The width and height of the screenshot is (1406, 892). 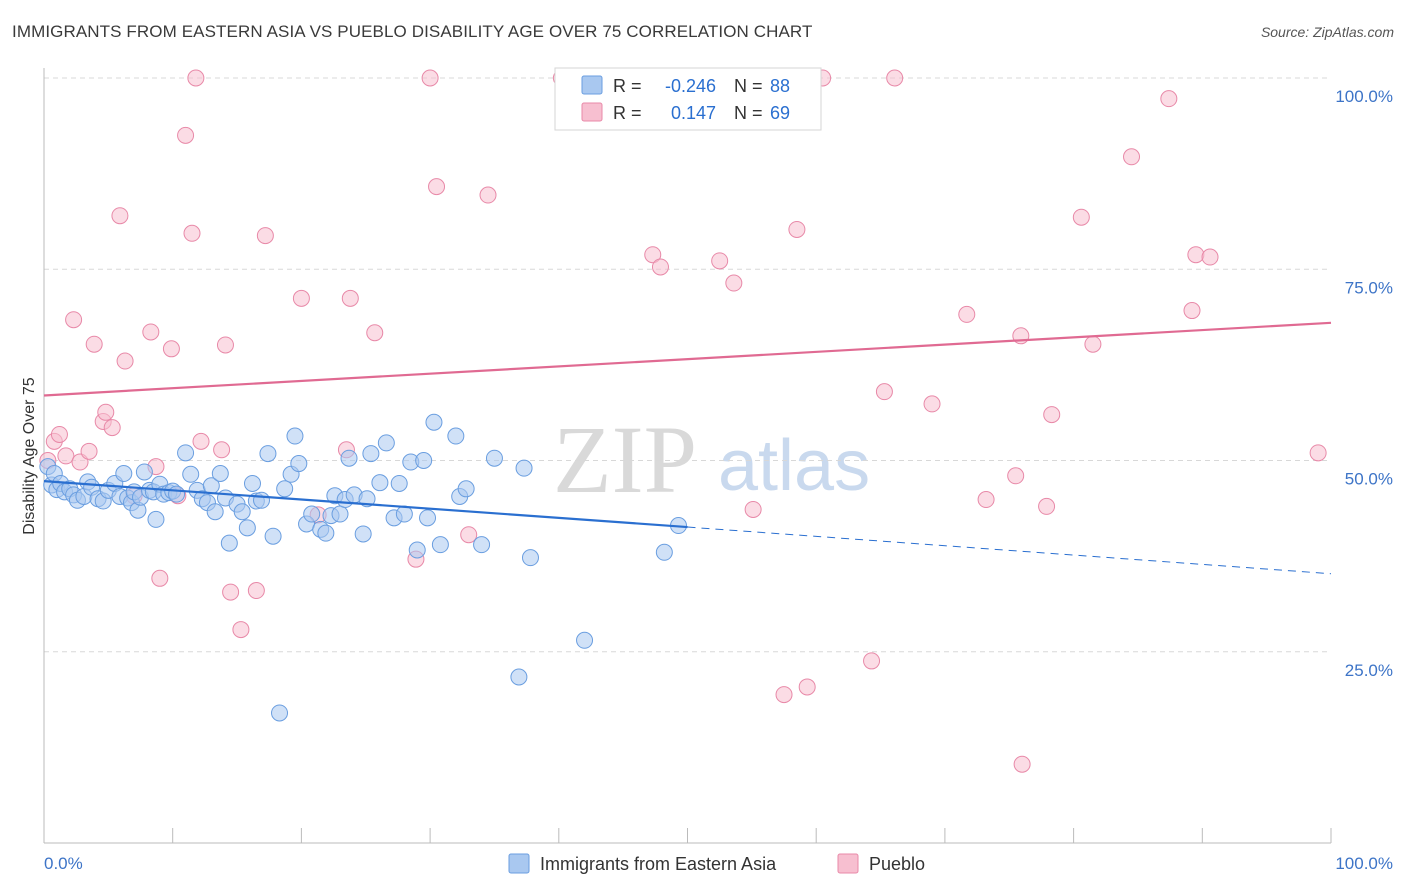 What do you see at coordinates (688, 99) in the screenshot?
I see `correlation-legend: R = -0.246 N = 88 R = 0.147 N = 69` at bounding box center [688, 99].